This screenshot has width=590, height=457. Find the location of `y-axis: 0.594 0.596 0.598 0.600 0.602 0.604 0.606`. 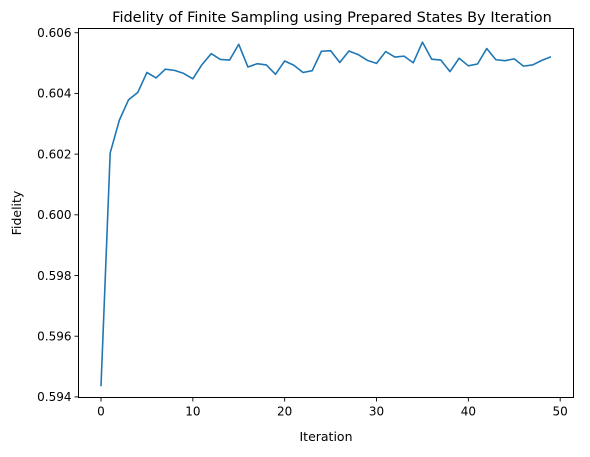

y-axis: 0.594 0.596 0.598 0.600 0.602 0.604 0.606 is located at coordinates (58, 215).